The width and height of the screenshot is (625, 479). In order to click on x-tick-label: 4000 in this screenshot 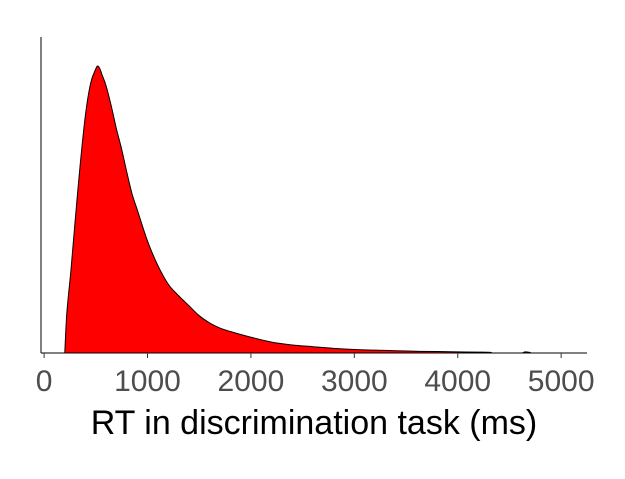, I will do `click(457, 381)`.